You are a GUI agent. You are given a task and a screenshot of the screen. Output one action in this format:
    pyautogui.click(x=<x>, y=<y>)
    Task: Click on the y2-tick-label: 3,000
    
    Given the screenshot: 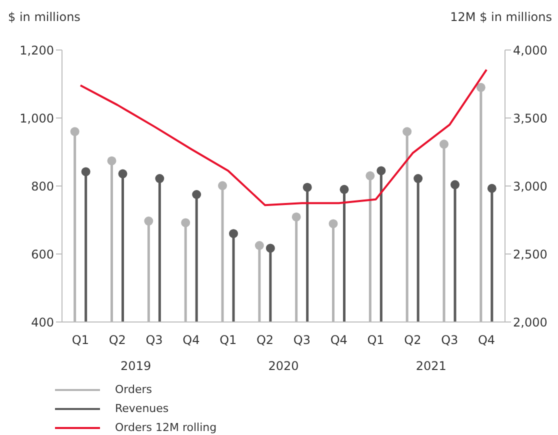 What is the action you would take?
    pyautogui.click(x=530, y=186)
    